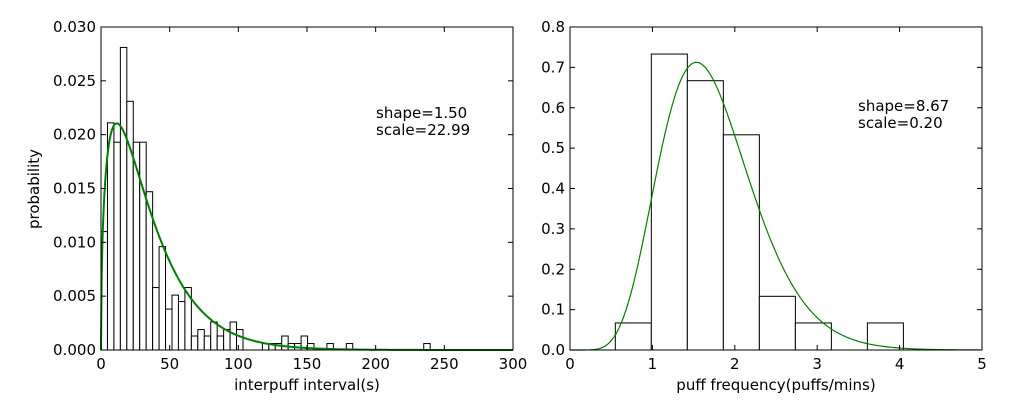 The image size is (1012, 412). What do you see at coordinates (553, 67) in the screenshot?
I see `y-tick-label: 0.7` at bounding box center [553, 67].